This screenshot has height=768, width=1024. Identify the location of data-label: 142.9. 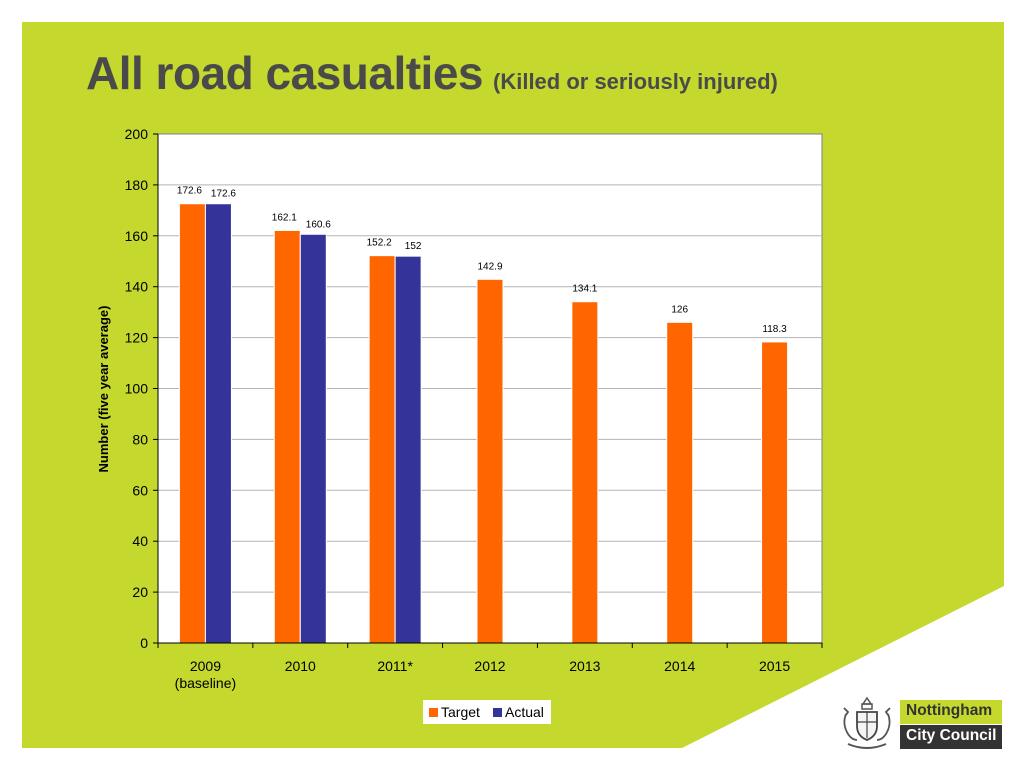
(489, 266).